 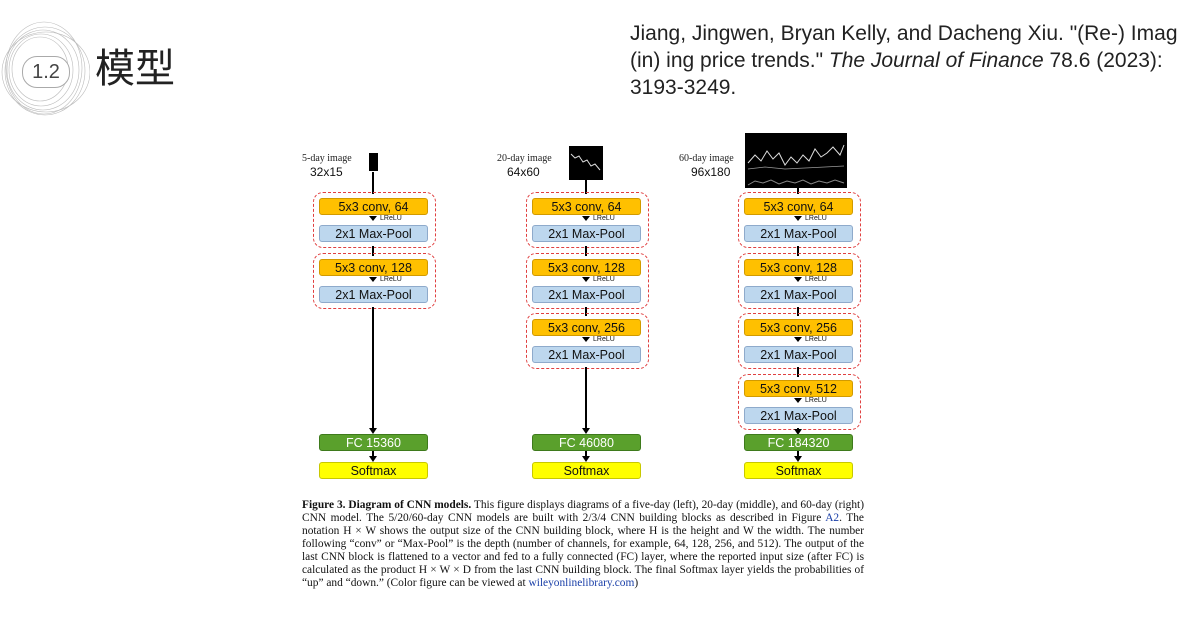 I want to click on col3-block-4-conv: 5x3 conv, 512, so click(x=798, y=388).